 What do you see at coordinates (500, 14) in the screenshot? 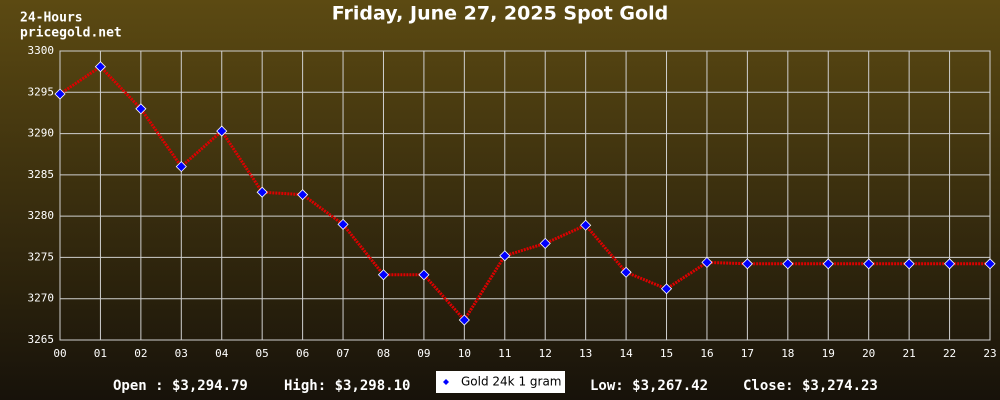
I see `chart-title: Friday, June 27, 2025 Spot Gold` at bounding box center [500, 14].